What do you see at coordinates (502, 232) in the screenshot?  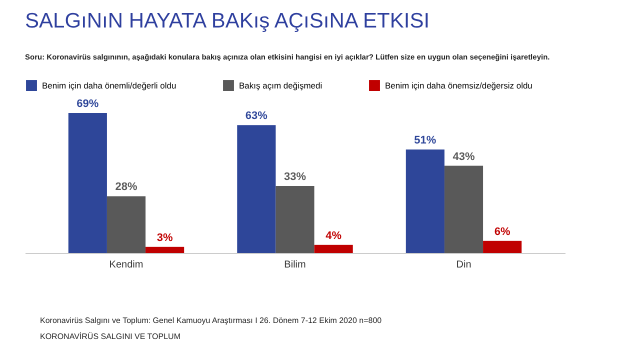 I see `data-label: 6%` at bounding box center [502, 232].